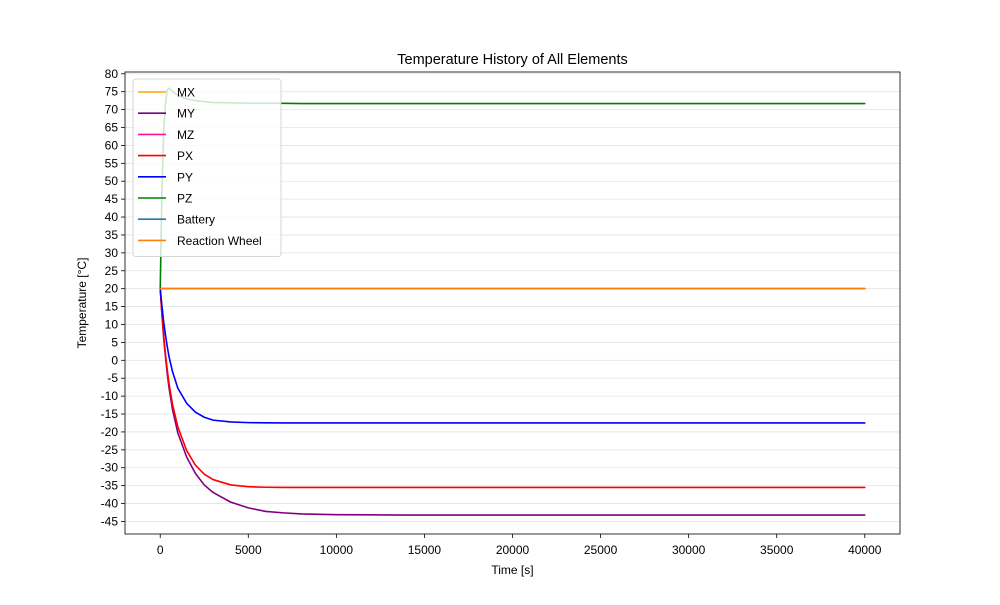  Describe the element at coordinates (248, 550) in the screenshot. I see `x-tick-label: 5000` at that location.